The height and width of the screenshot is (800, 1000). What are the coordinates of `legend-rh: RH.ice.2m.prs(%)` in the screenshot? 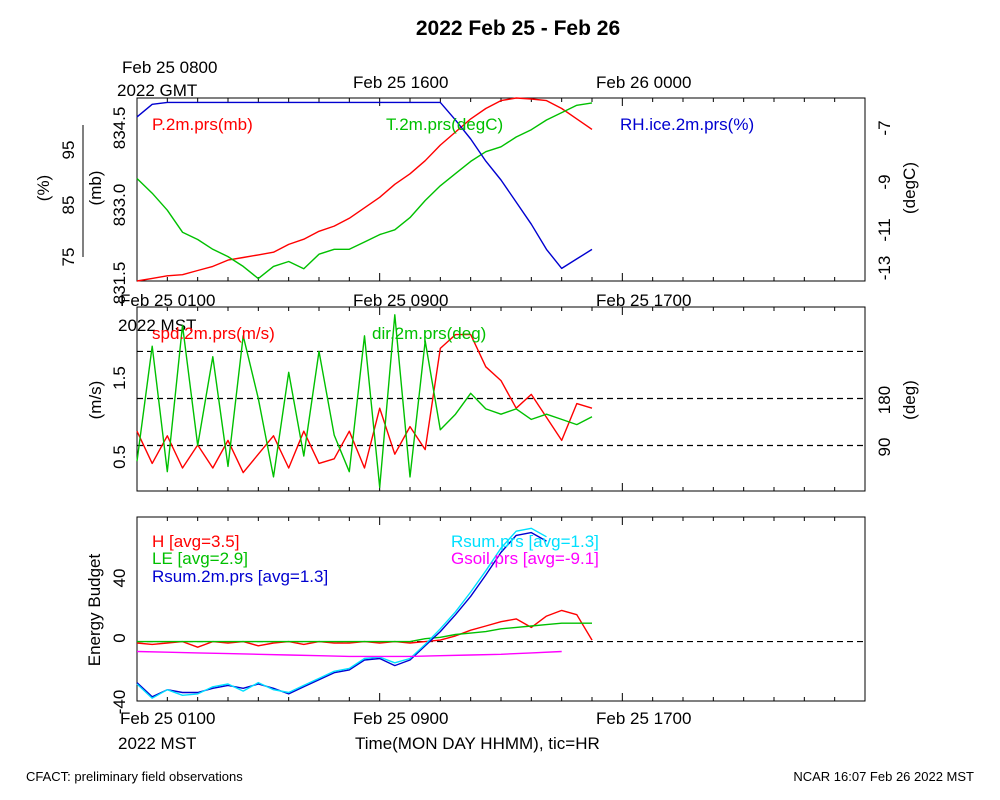 It's located at (687, 124).